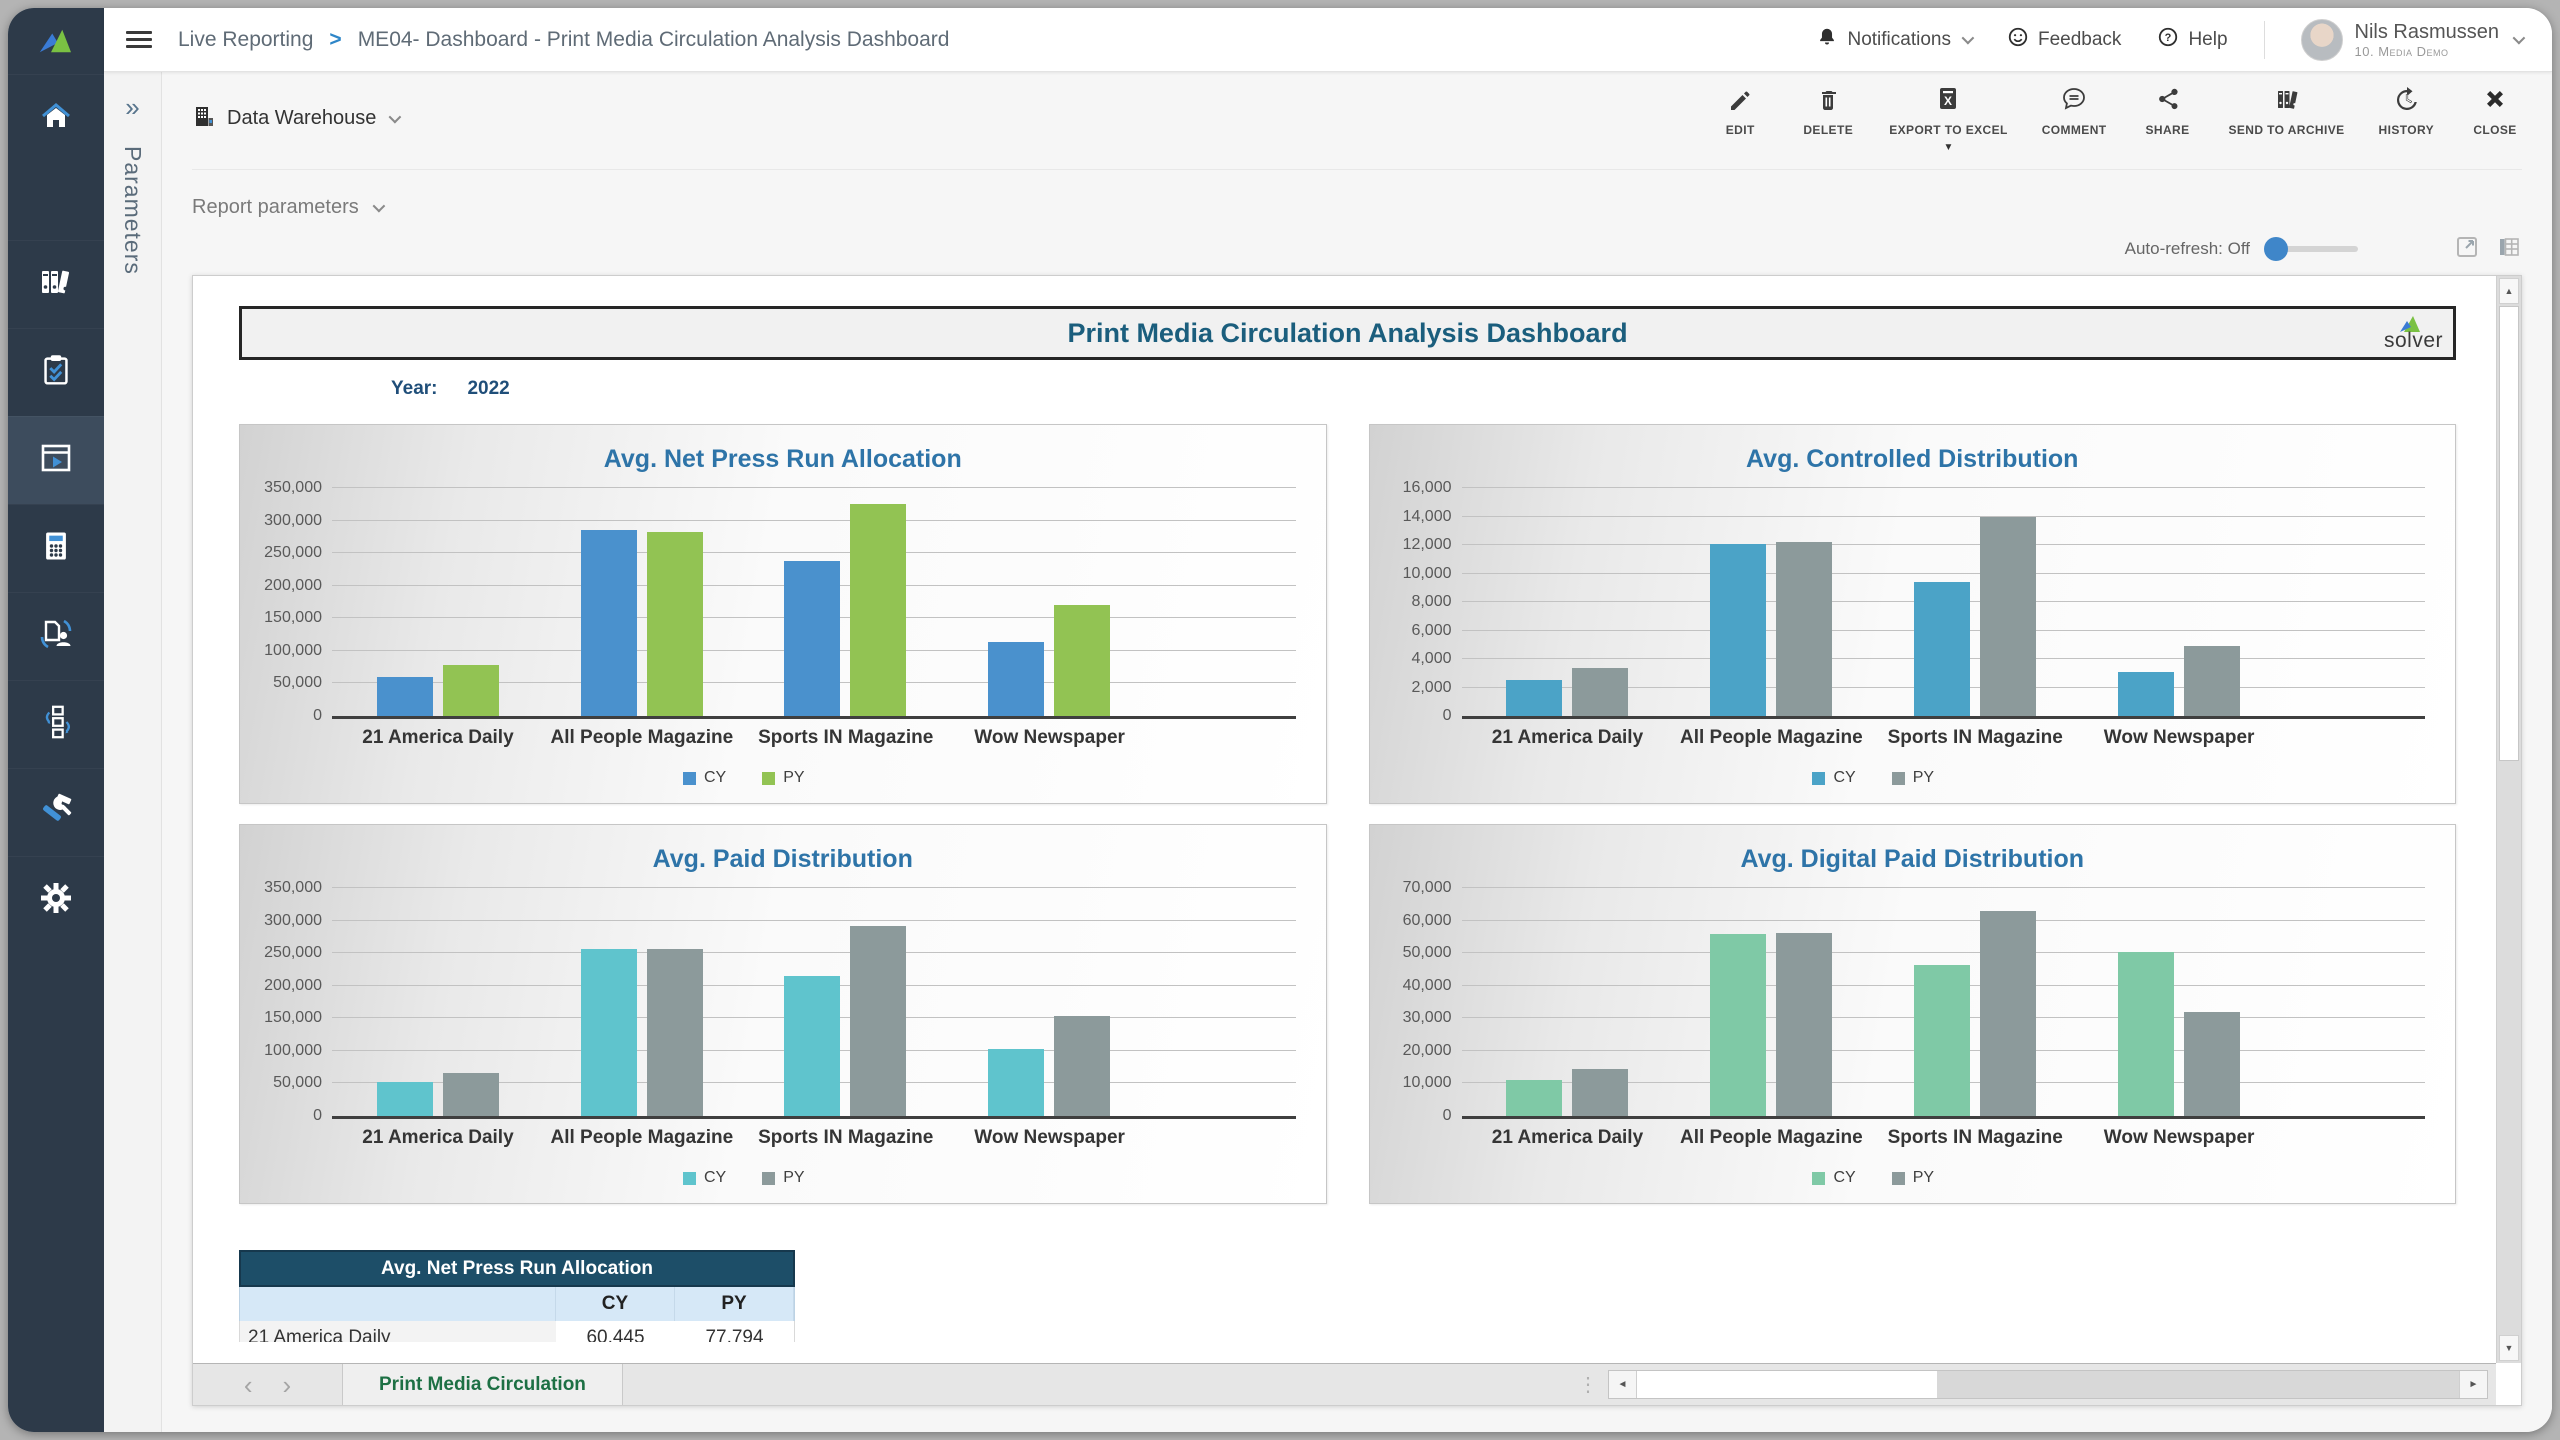 This screenshot has width=2560, height=1440. I want to click on chart-title: Avg. Paid Distribution, so click(782, 859).